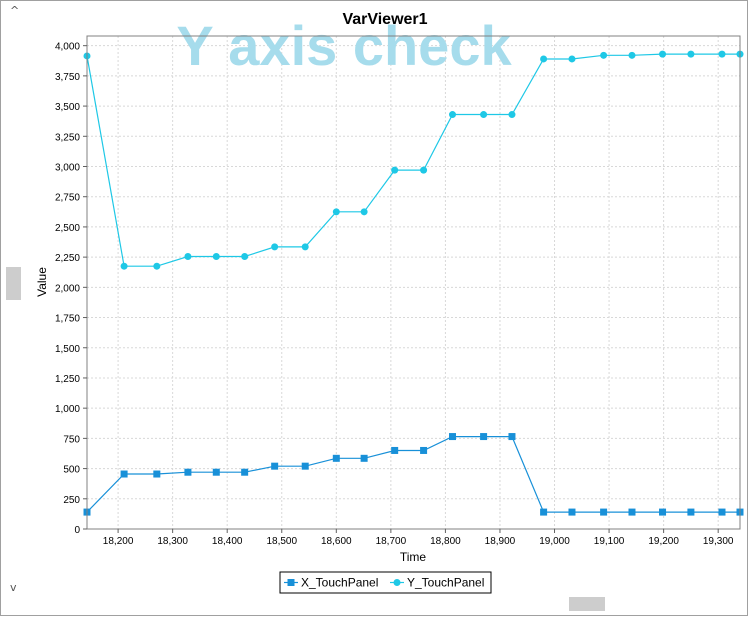 This screenshot has height=617, width=748. What do you see at coordinates (339, 583) in the screenshot?
I see `legend-label-X_TouchPanel: X_TouchPanel` at bounding box center [339, 583].